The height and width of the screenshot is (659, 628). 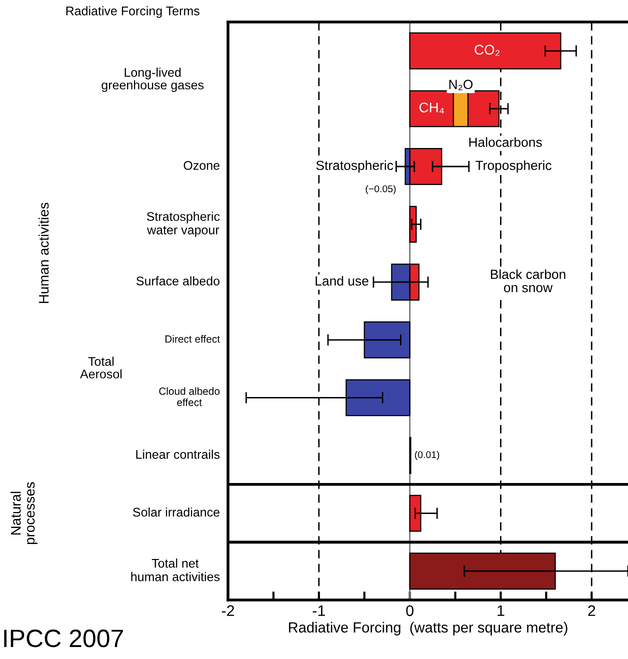 I want to click on y-tick-label: Stratospheric water vapour, so click(x=183, y=224).